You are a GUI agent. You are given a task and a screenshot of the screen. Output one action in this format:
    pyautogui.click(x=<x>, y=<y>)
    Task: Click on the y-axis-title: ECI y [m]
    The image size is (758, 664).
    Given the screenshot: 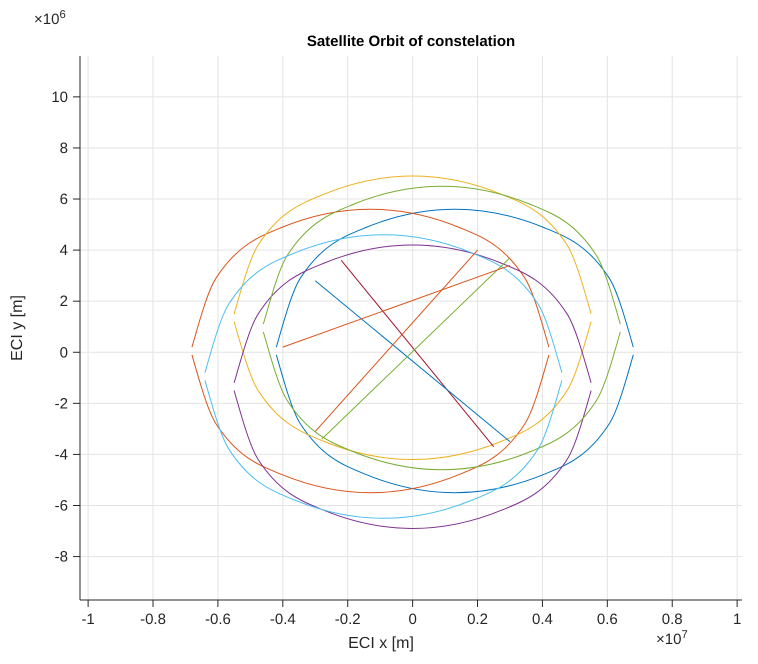 What is the action you would take?
    pyautogui.click(x=17, y=328)
    